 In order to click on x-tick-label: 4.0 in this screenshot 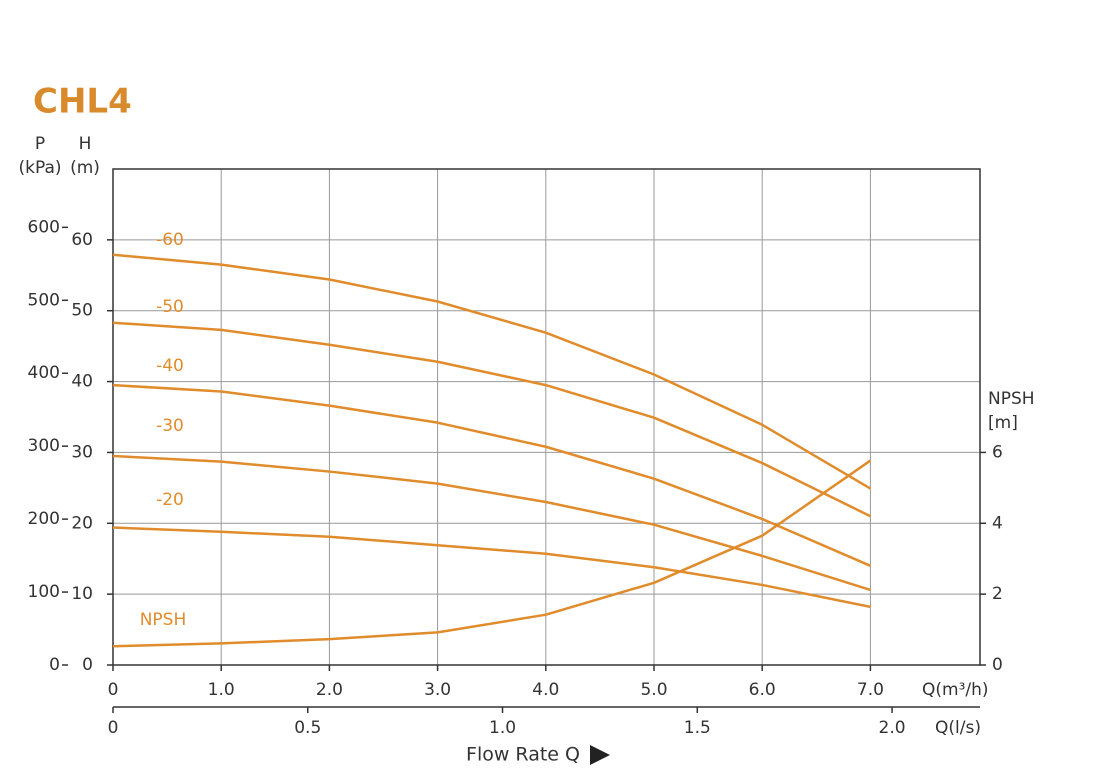, I will do `click(545, 690)`.